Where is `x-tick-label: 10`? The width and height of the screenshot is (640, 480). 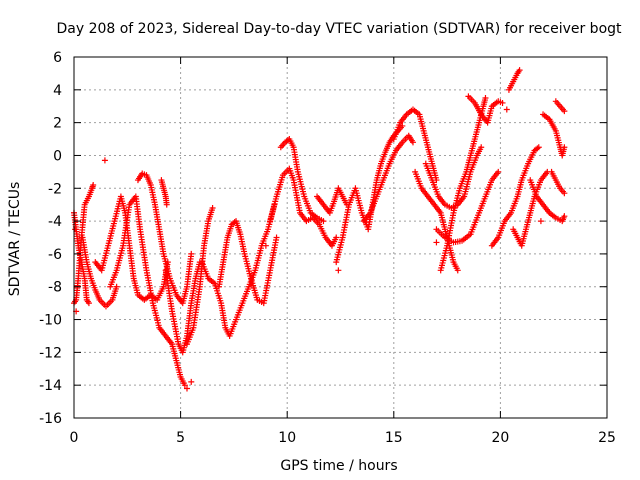 x-tick-label: 10 is located at coordinates (287, 438).